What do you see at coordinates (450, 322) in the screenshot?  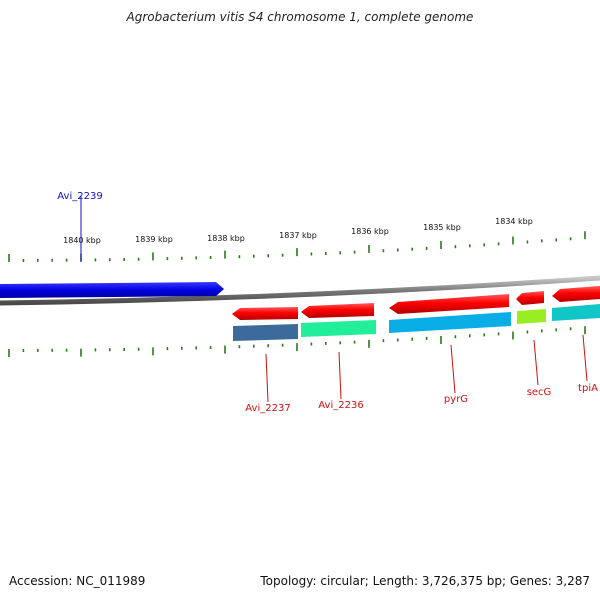 I see `cds-pyrG` at bounding box center [450, 322].